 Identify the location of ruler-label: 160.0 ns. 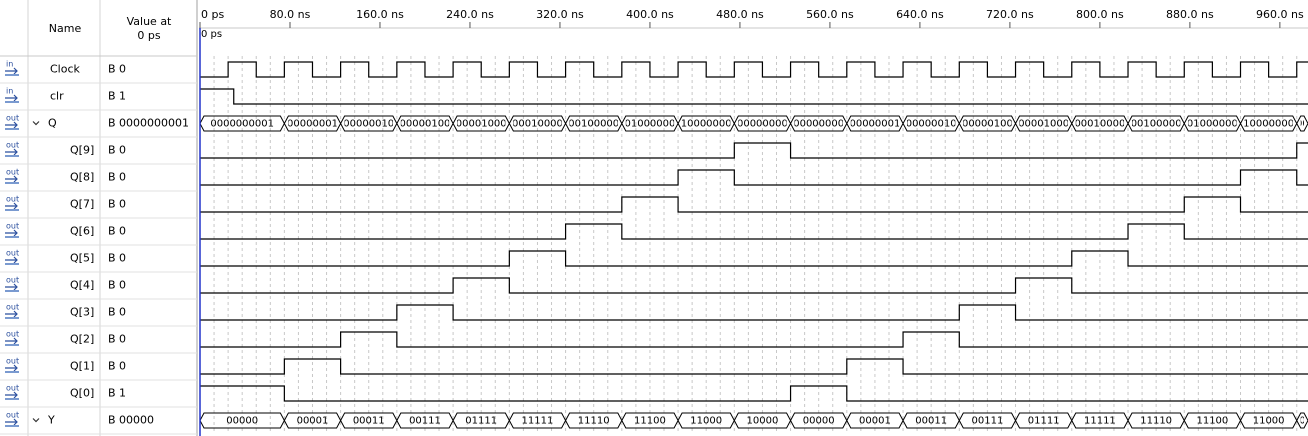
(380, 14).